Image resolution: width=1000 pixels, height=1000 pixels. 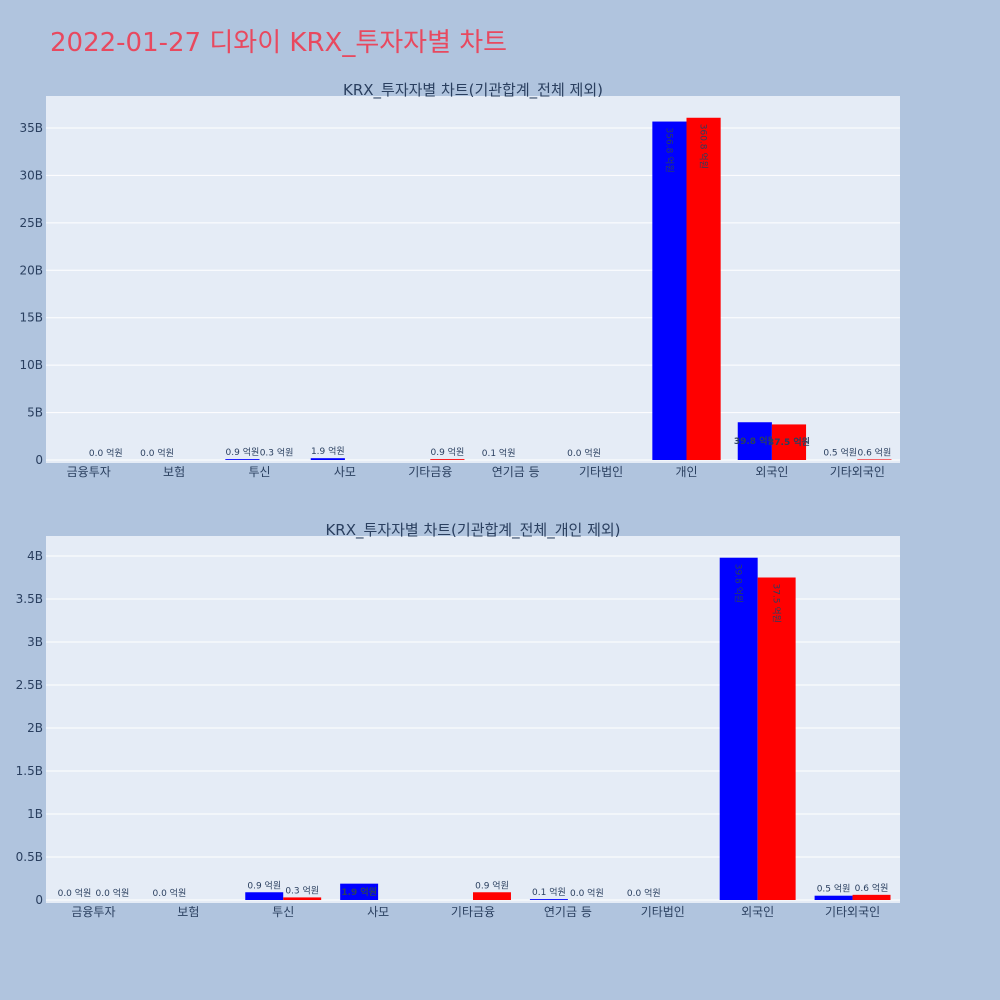 What do you see at coordinates (31, 270) in the screenshot?
I see `y-tick-label: 20B` at bounding box center [31, 270].